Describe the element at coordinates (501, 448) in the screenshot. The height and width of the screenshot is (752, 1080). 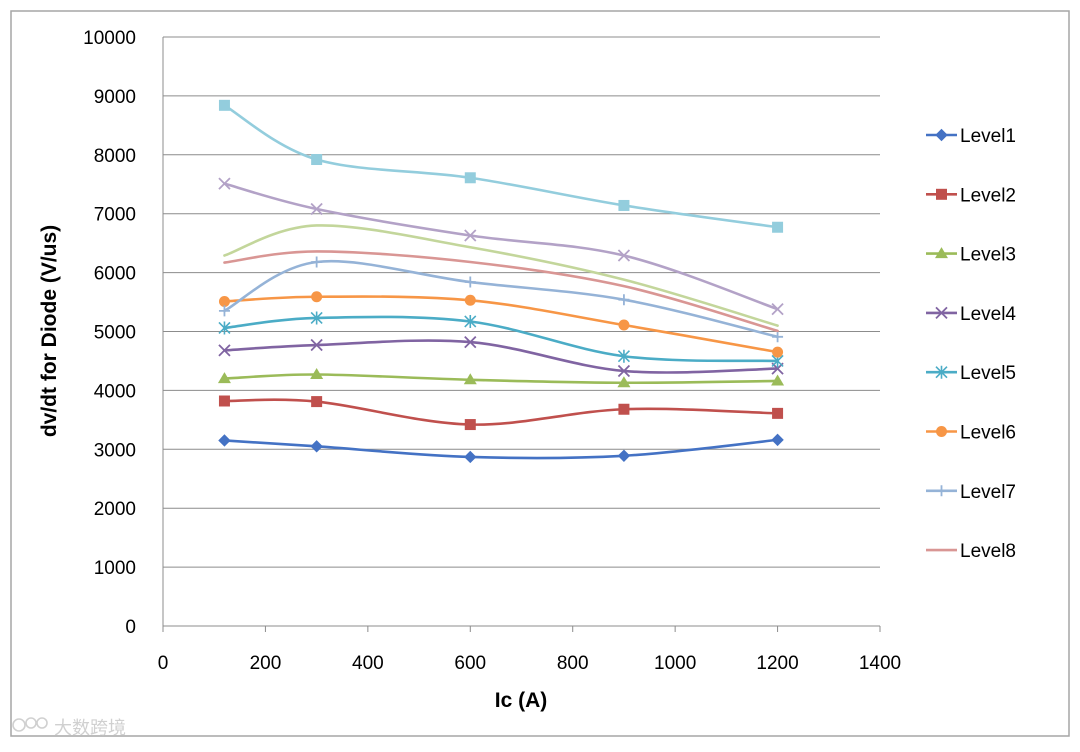
I see `series-level1` at that location.